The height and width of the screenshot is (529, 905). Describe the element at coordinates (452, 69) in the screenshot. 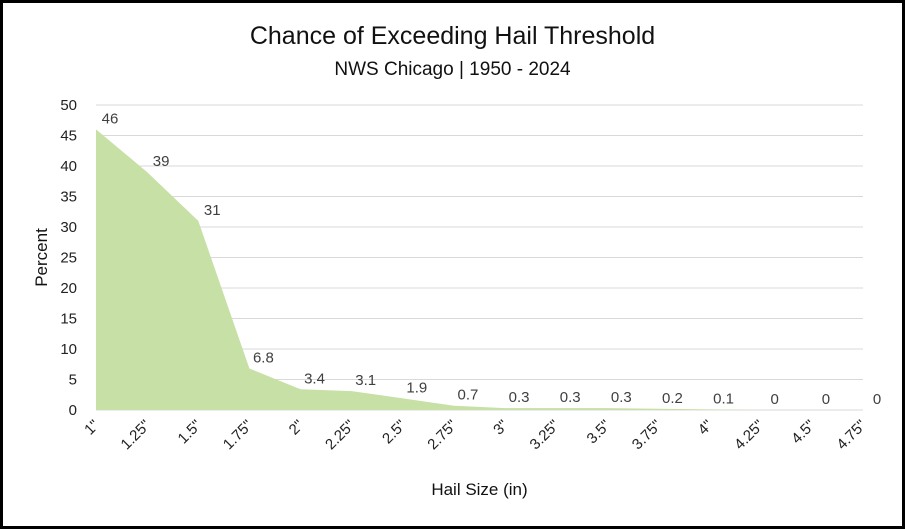

I see `chart-subtitle: NWS Chicago | 1950 - 2024` at that location.